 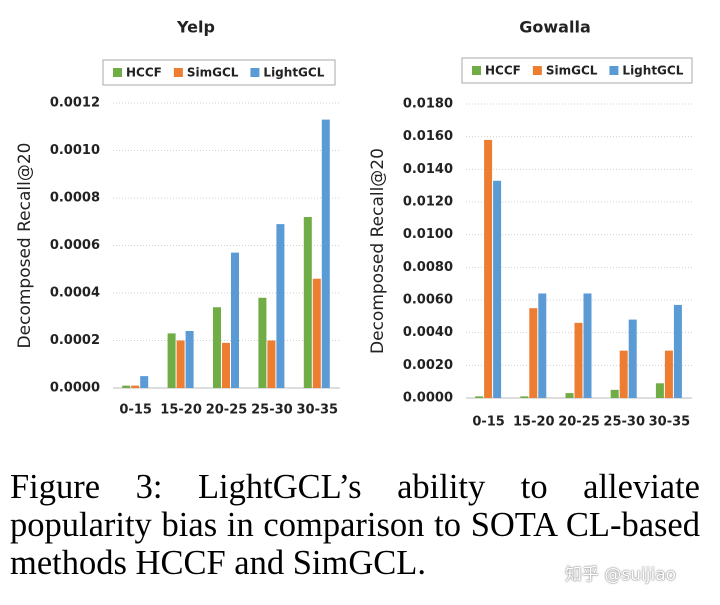 I want to click on y-tick-label: 0.0006, so click(x=75, y=245).